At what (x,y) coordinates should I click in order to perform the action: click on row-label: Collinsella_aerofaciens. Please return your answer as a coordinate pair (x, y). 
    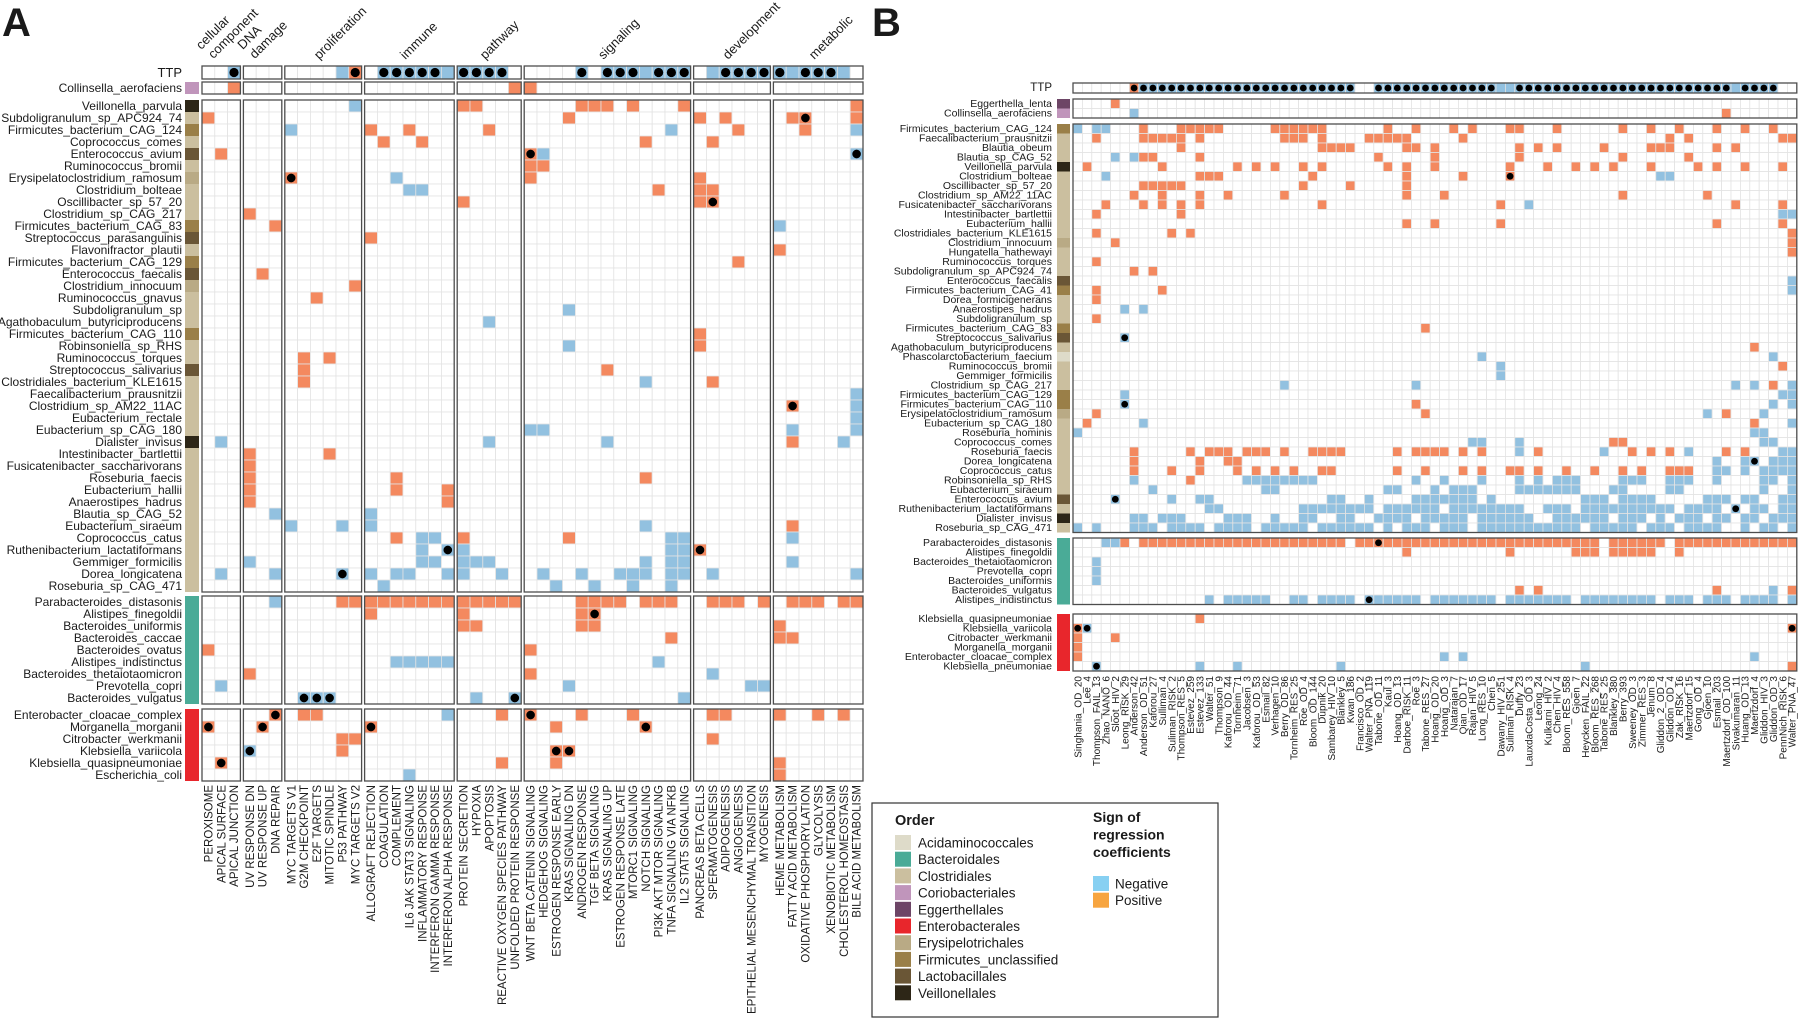
    Looking at the image, I should click on (998, 113).